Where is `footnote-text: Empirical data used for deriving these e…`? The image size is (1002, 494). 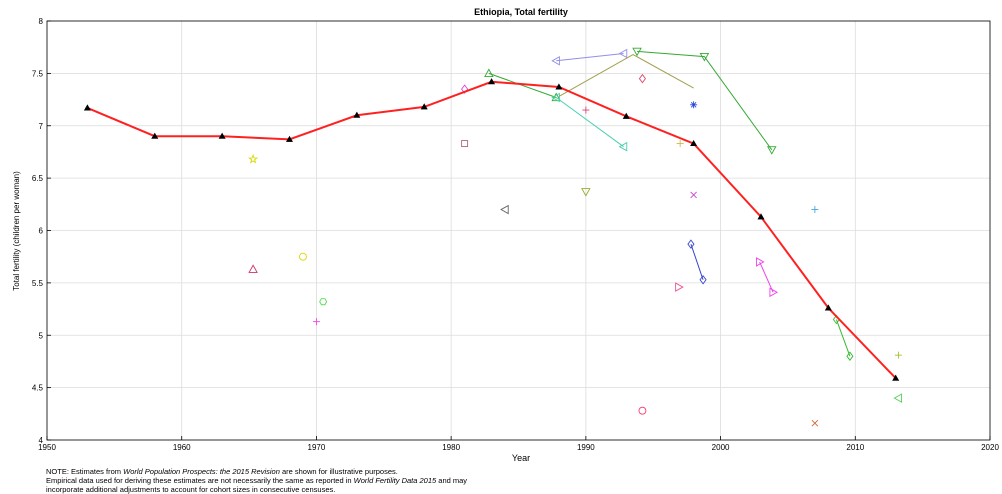
footnote-text: Empirical data used for deriving these e… is located at coordinates (200, 480).